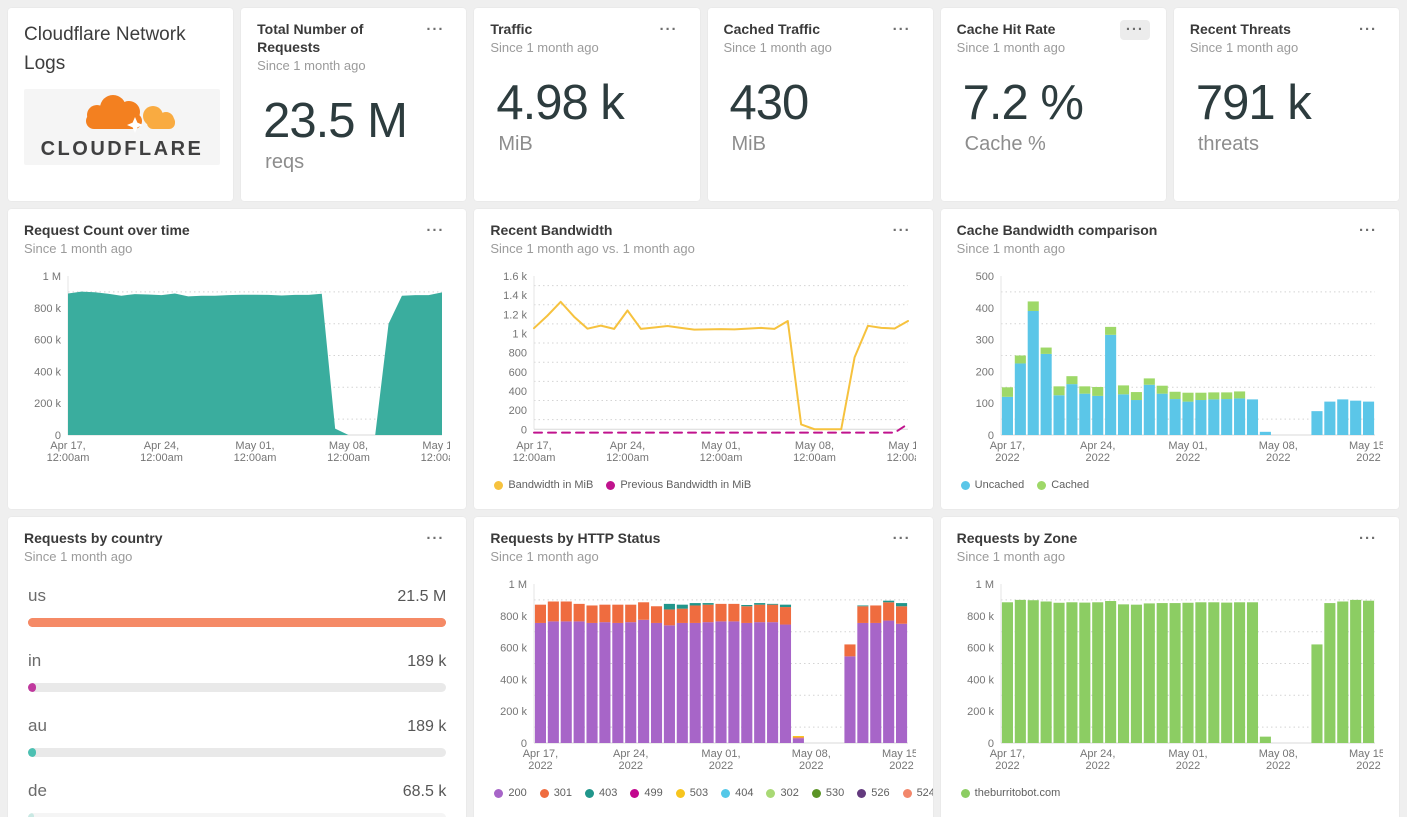  What do you see at coordinates (47, 341) in the screenshot?
I see `svg-text: 600 k` at bounding box center [47, 341].